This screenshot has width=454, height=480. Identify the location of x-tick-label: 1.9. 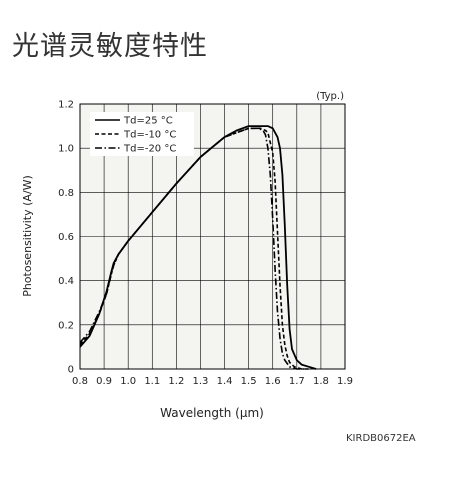
(345, 381).